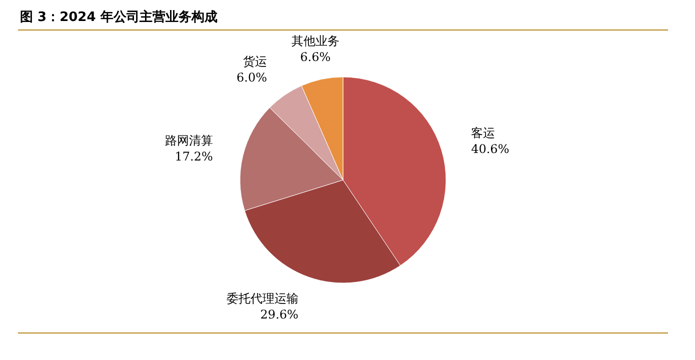  I want to click on data-label: 40.6%, so click(490, 149).